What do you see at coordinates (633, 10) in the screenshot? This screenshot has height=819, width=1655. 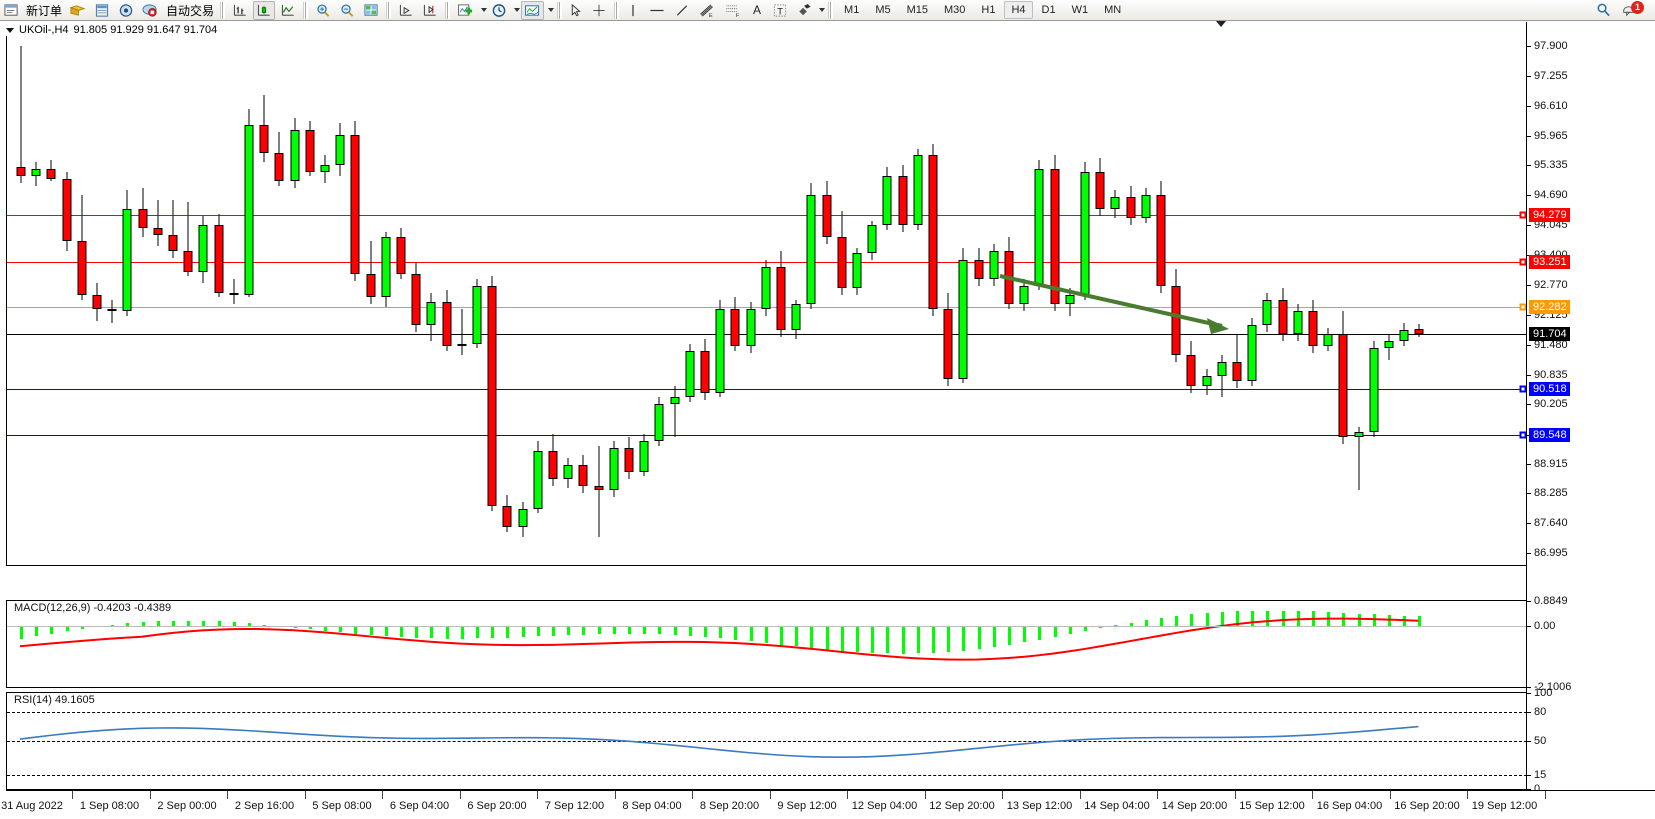 I see `vline-icon` at bounding box center [633, 10].